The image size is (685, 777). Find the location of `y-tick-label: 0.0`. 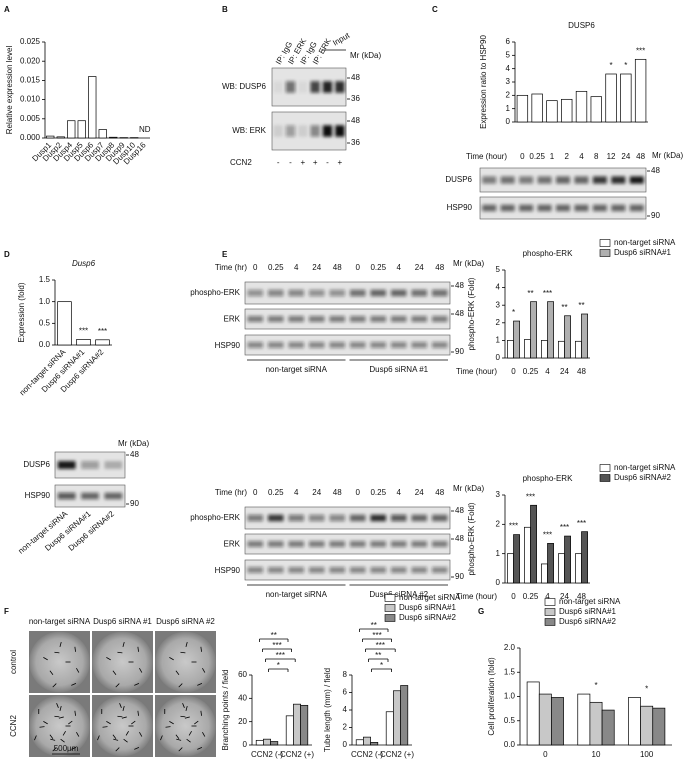

y-tick-label: 0.0 is located at coordinates (510, 744).